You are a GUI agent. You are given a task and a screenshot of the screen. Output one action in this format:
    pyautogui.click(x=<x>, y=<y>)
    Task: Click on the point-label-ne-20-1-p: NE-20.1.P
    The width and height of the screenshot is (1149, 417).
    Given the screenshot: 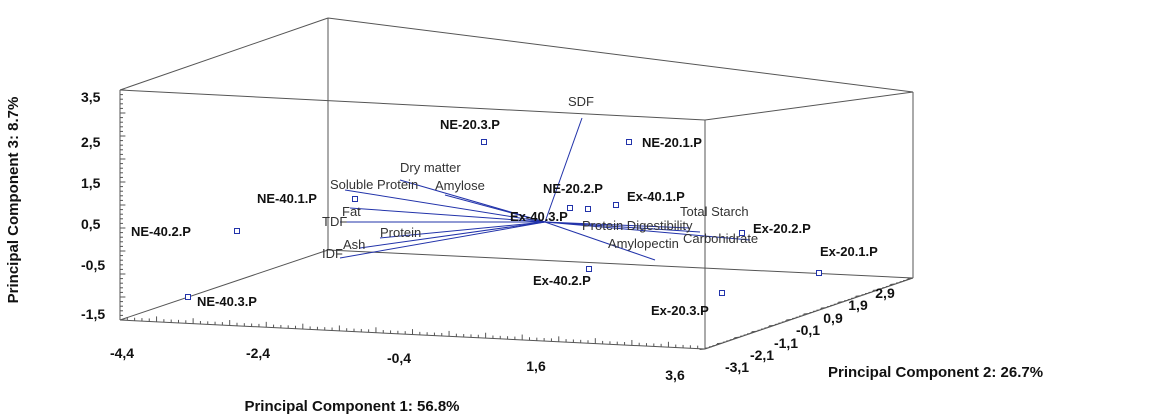 What is the action you would take?
    pyautogui.click(x=672, y=142)
    